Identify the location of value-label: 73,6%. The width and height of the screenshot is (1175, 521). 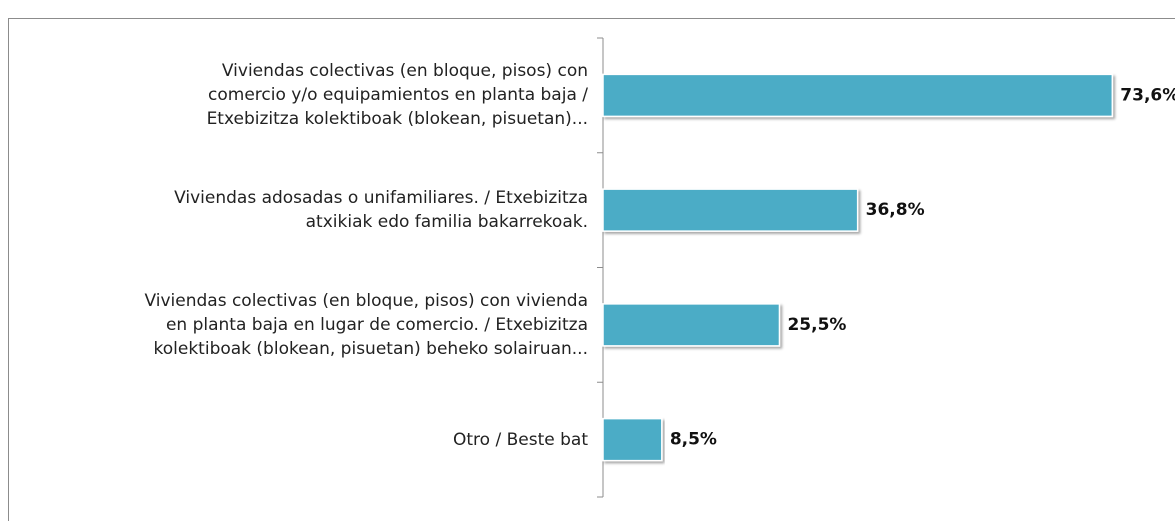
(1147, 95).